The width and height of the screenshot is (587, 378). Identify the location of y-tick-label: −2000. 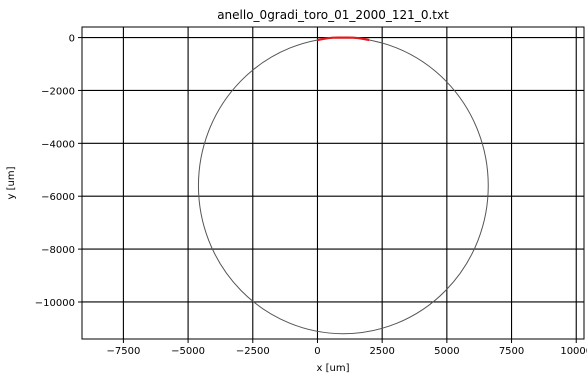
(58, 91).